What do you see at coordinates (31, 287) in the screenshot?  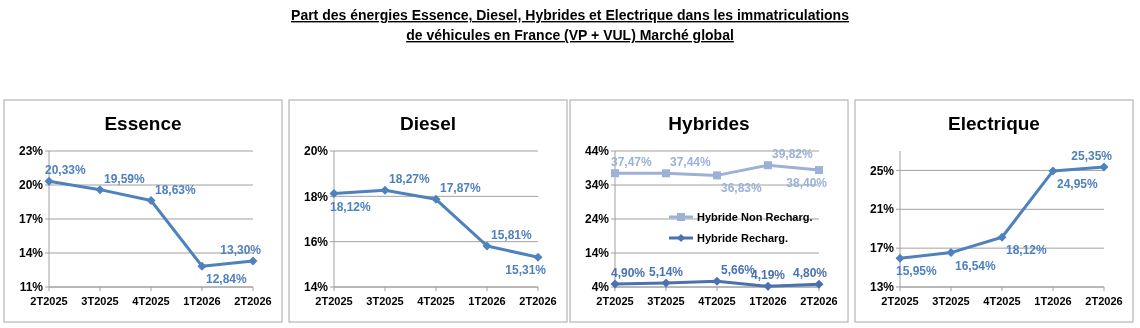 I see `y-tick-label: 11%` at bounding box center [31, 287].